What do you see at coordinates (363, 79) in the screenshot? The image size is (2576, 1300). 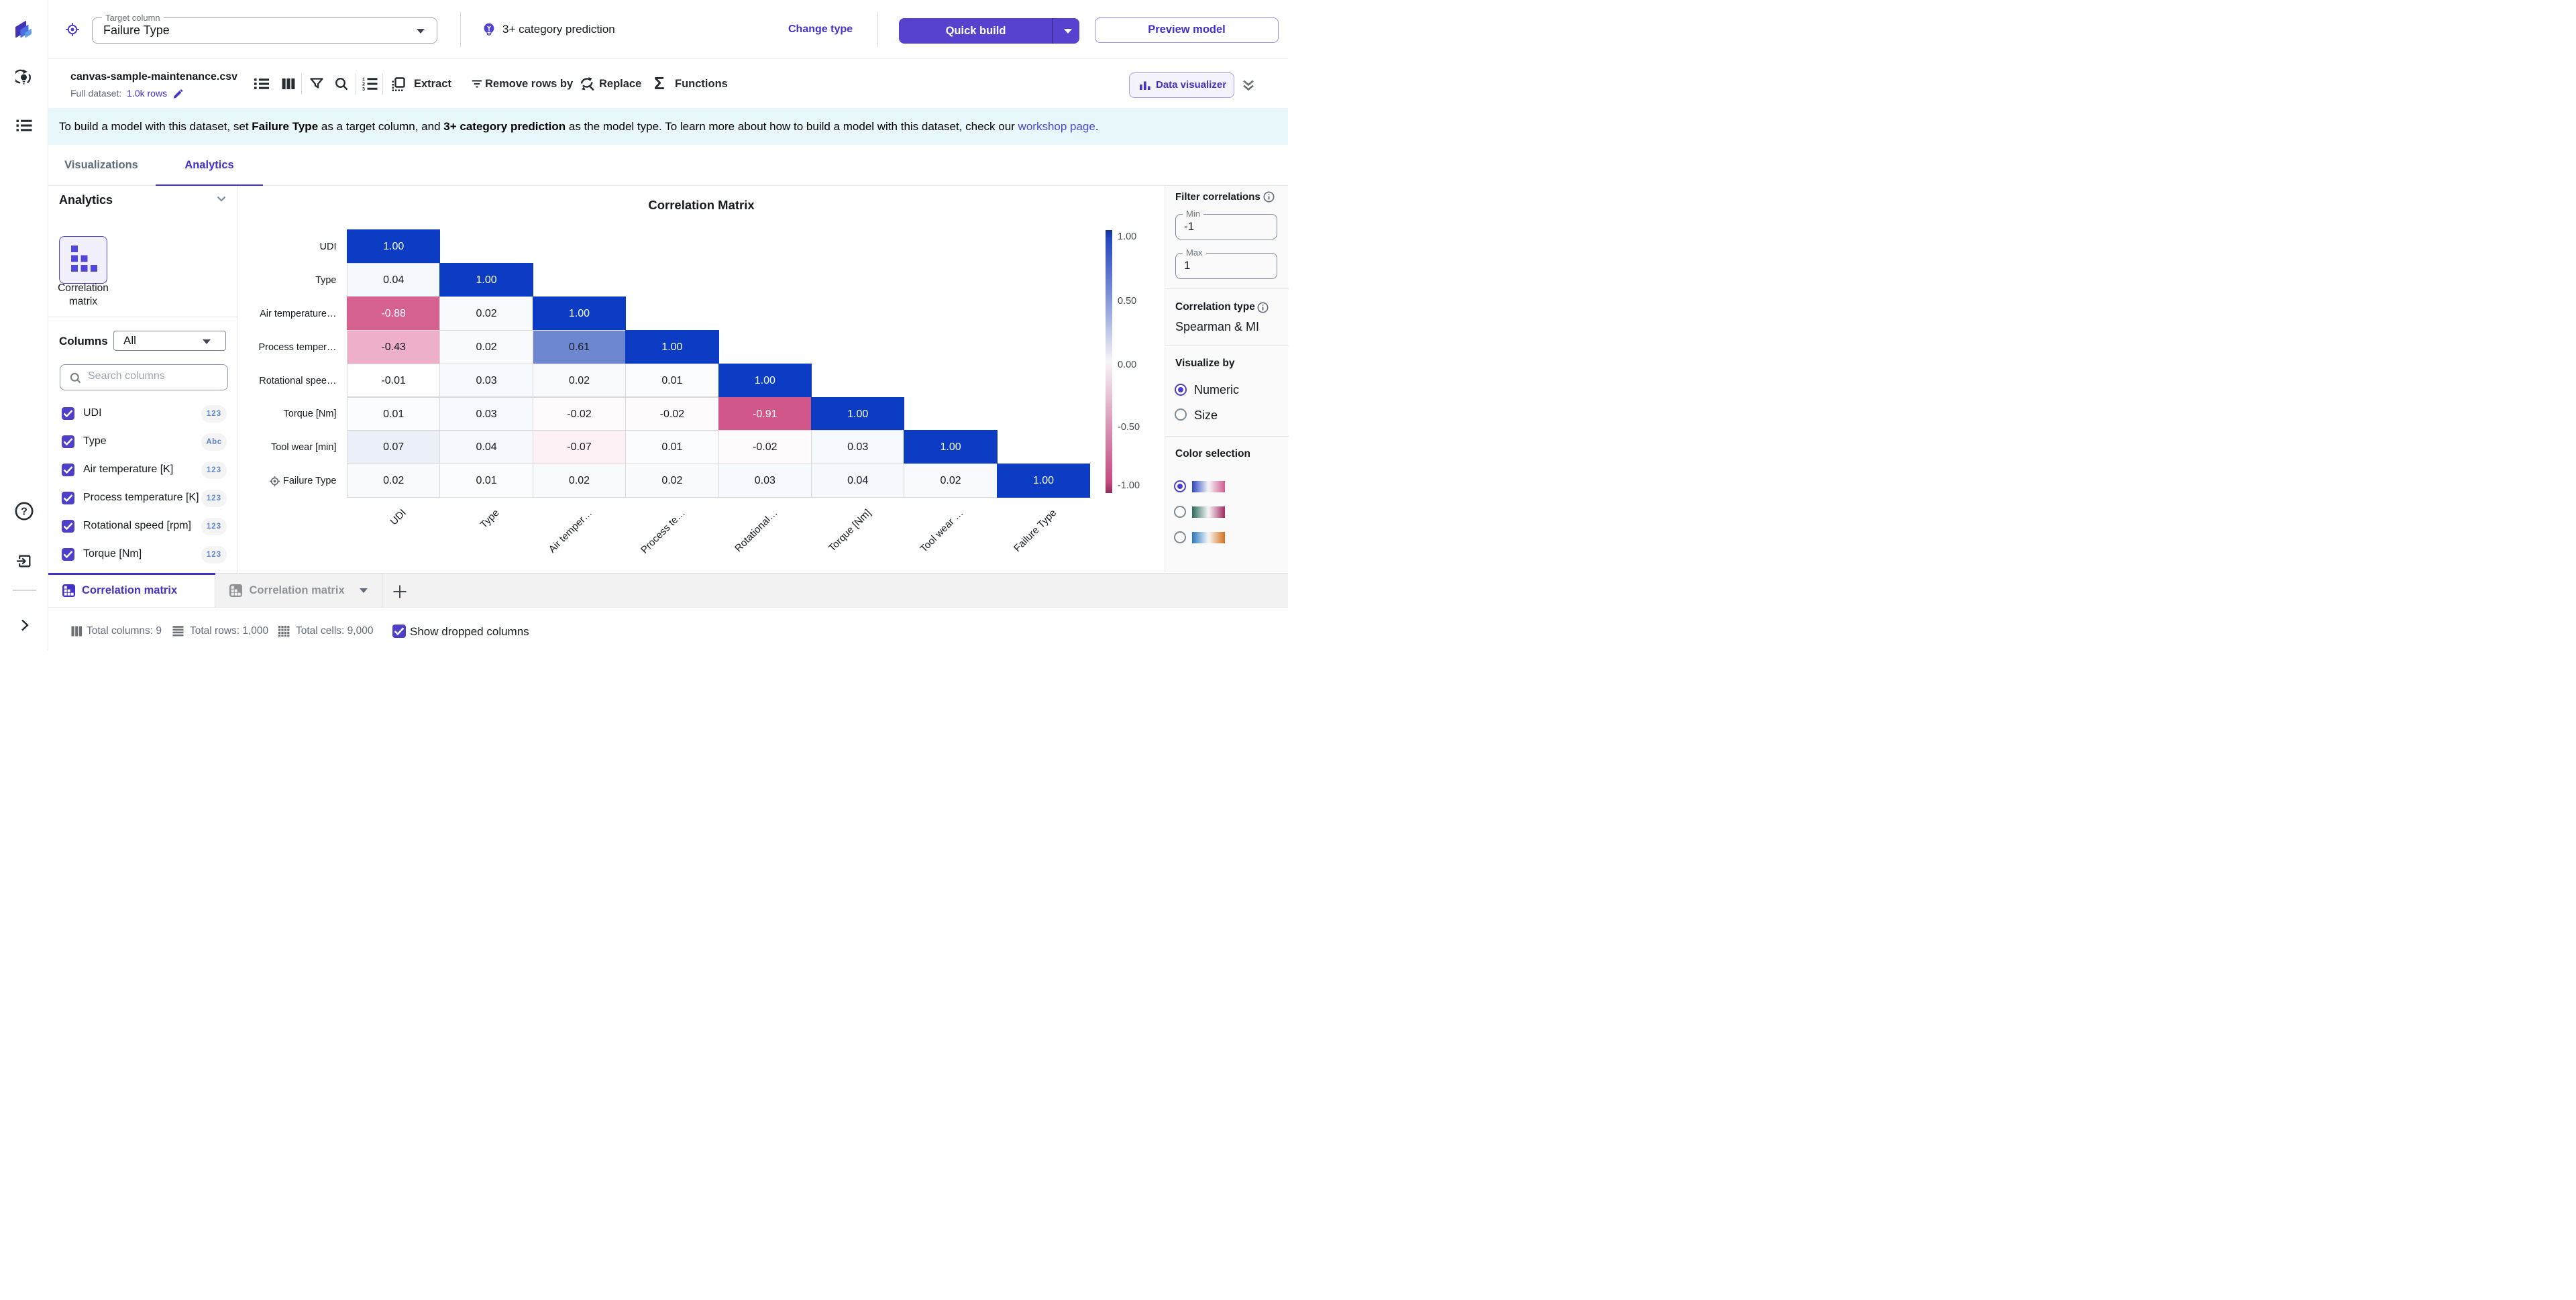 I see `svg-text: 1` at bounding box center [363, 79].